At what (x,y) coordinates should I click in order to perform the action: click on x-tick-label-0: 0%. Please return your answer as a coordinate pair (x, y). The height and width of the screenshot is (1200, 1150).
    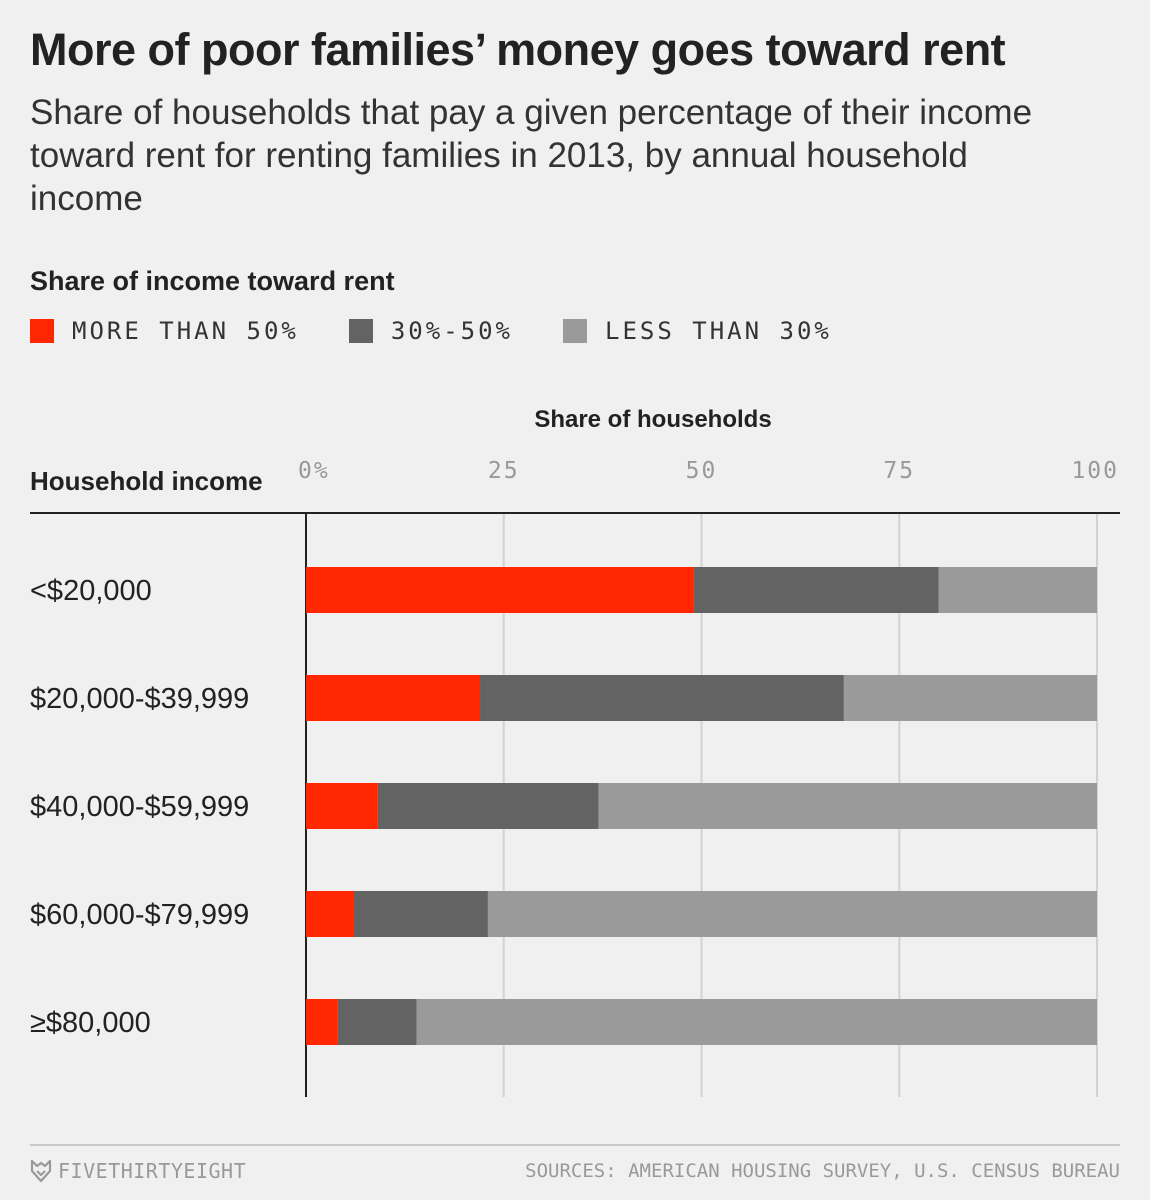
    Looking at the image, I should click on (314, 471).